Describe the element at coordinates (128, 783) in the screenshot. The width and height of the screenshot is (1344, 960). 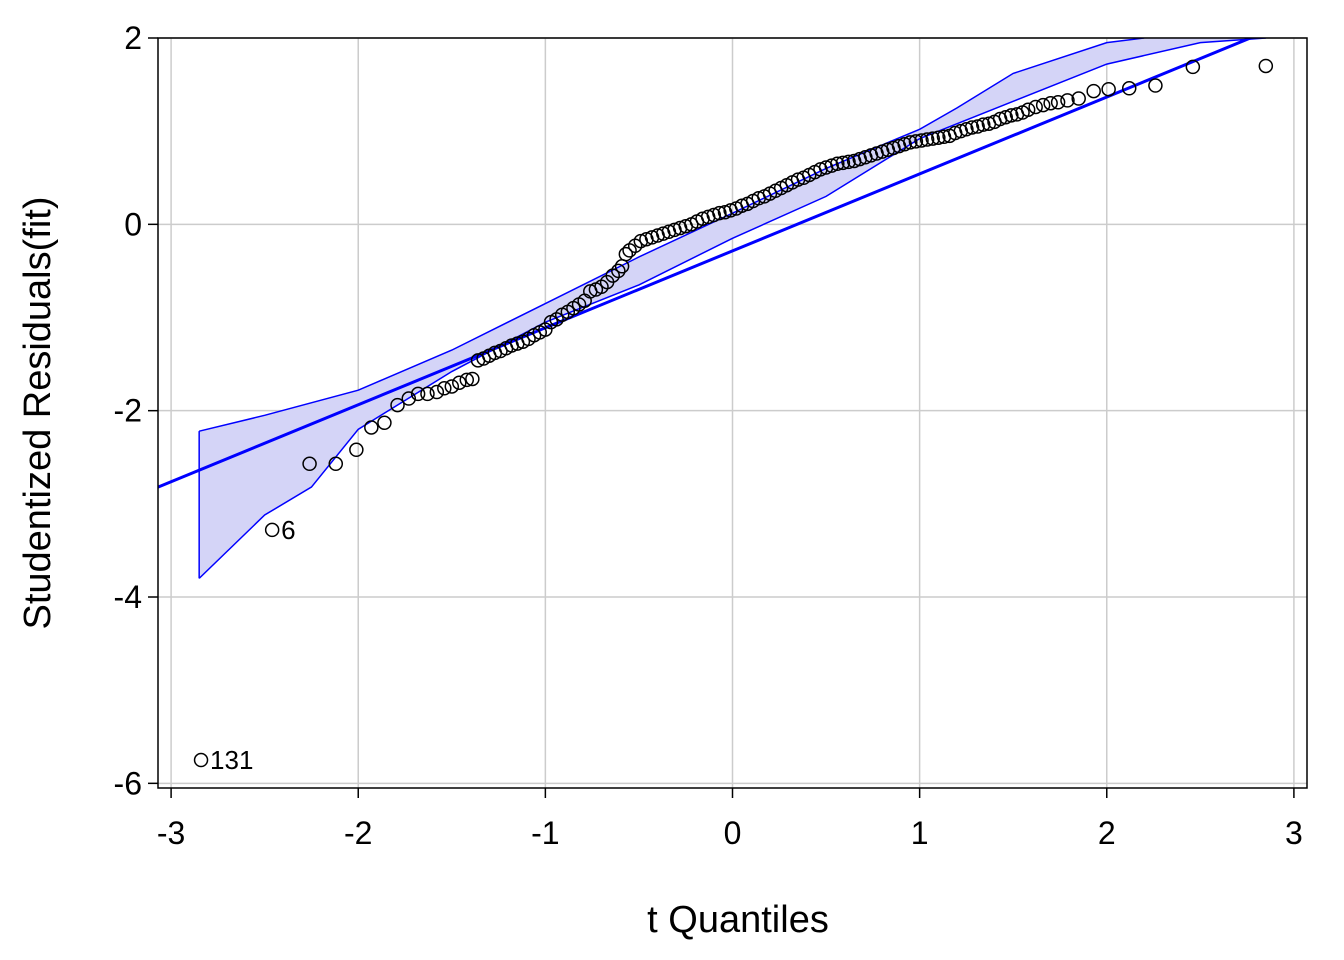
I see `y-tick-label: -6` at that location.